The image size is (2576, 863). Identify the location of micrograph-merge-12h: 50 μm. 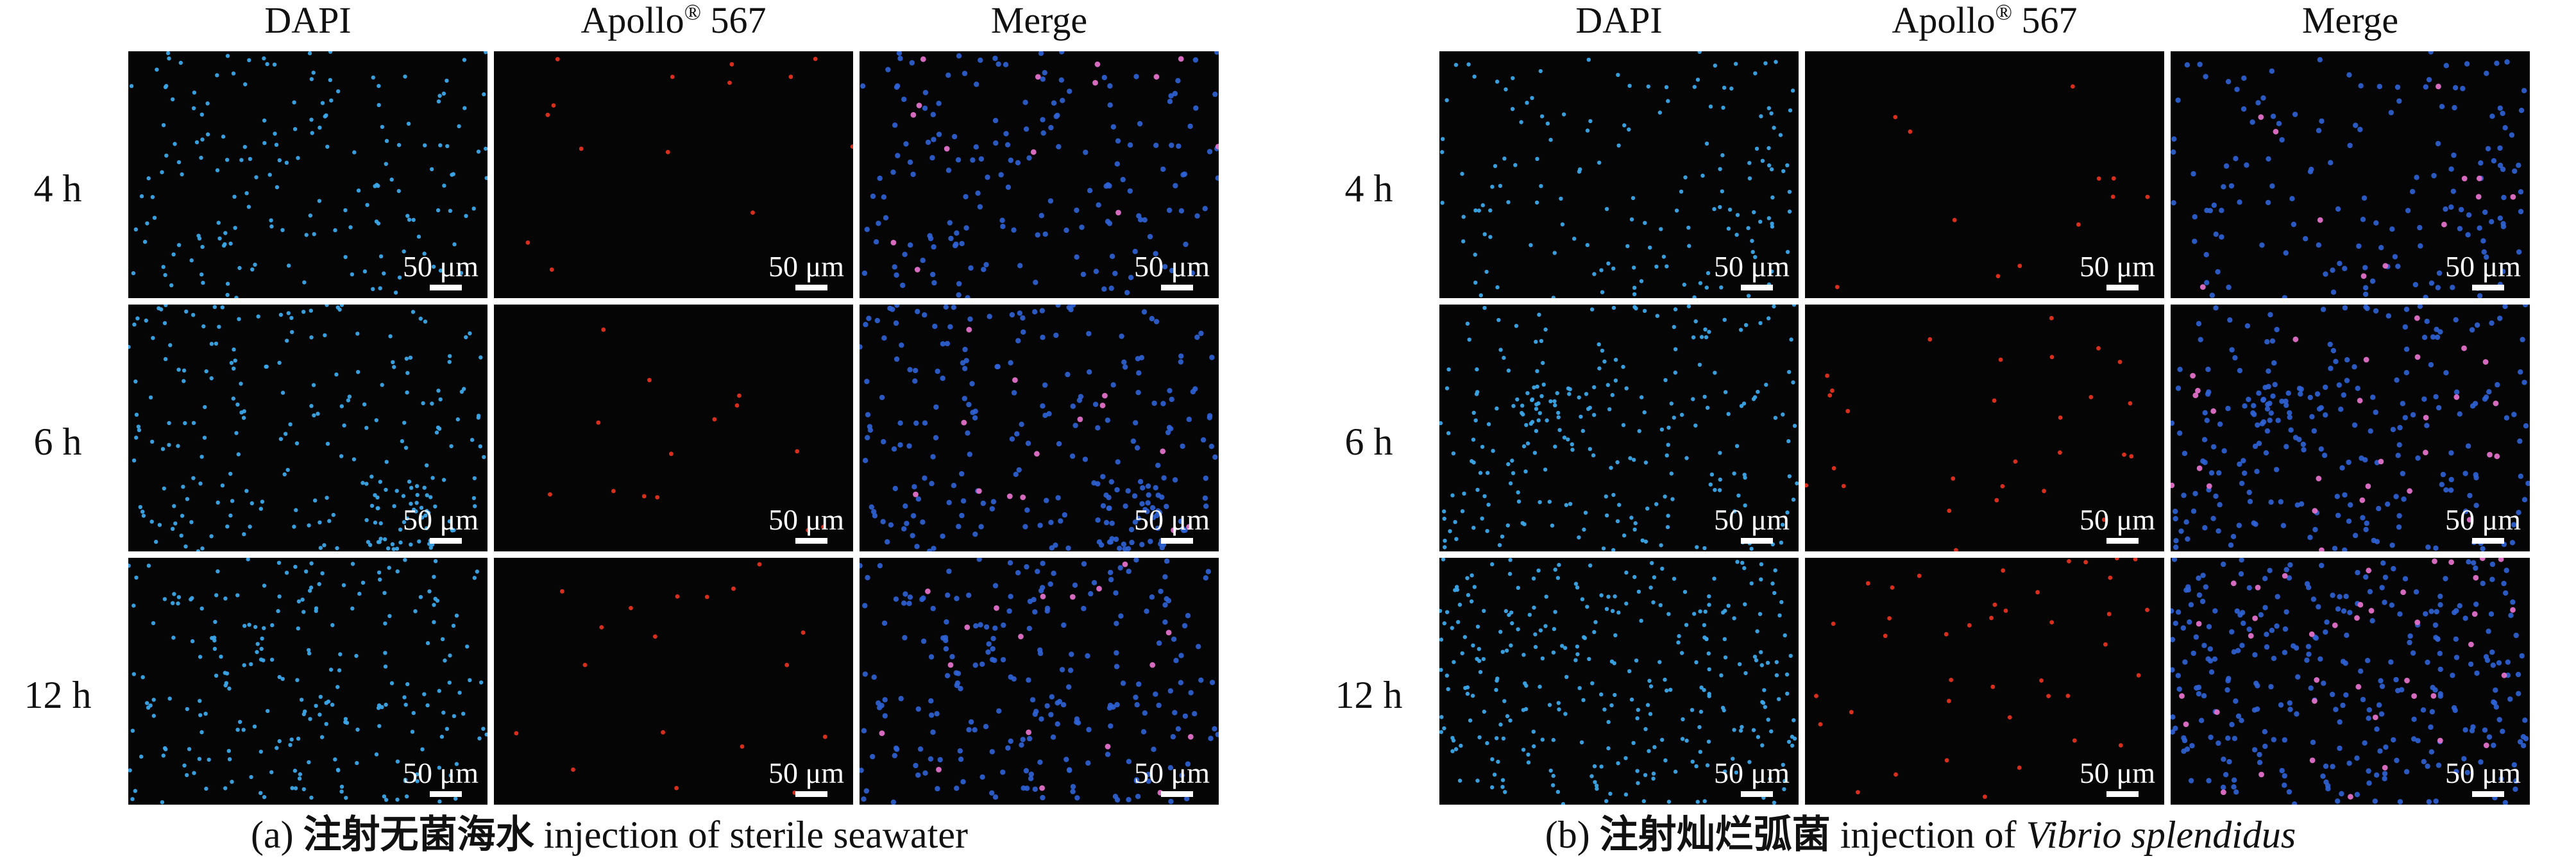
(1039, 681).